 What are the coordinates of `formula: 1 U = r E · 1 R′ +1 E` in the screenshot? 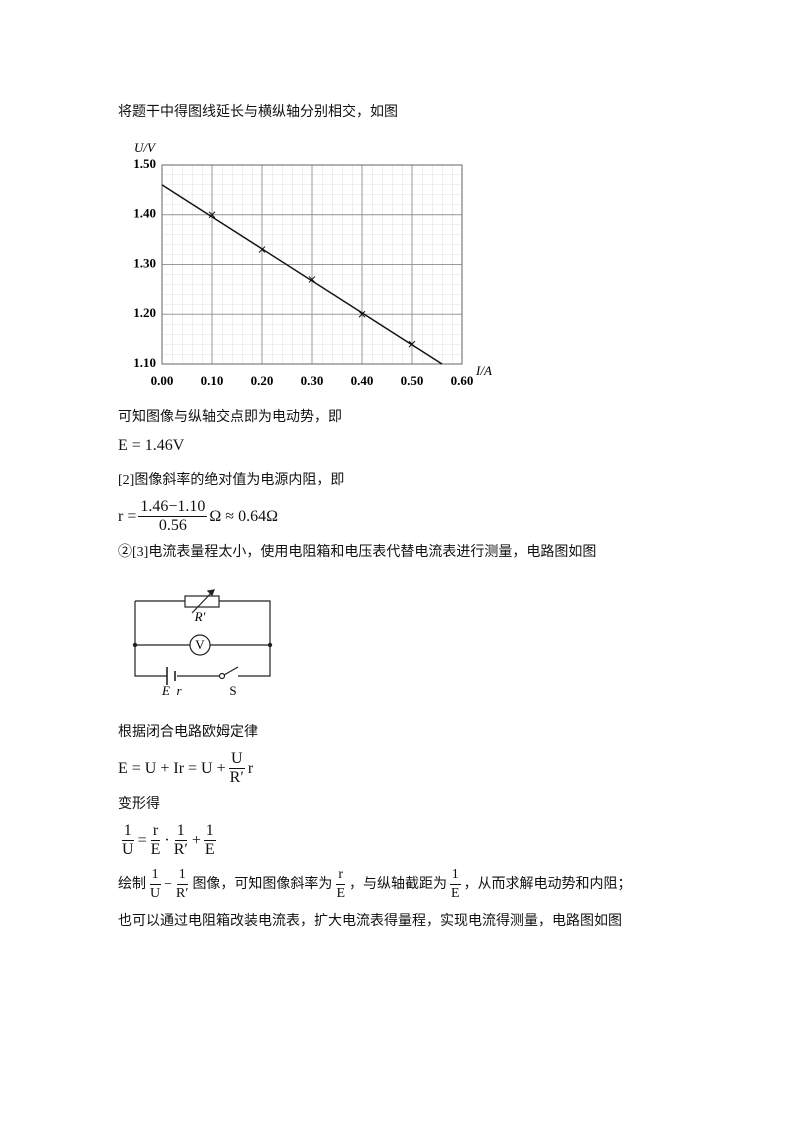 It's located at (168, 840).